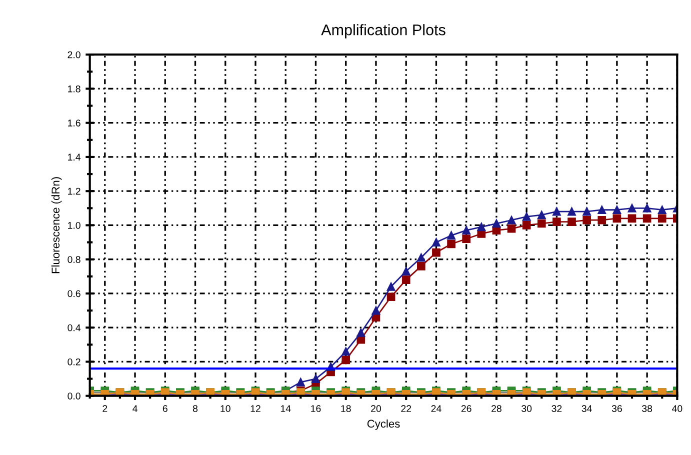 Image resolution: width=691 pixels, height=455 pixels. I want to click on x-tick-label: 4, so click(135, 408).